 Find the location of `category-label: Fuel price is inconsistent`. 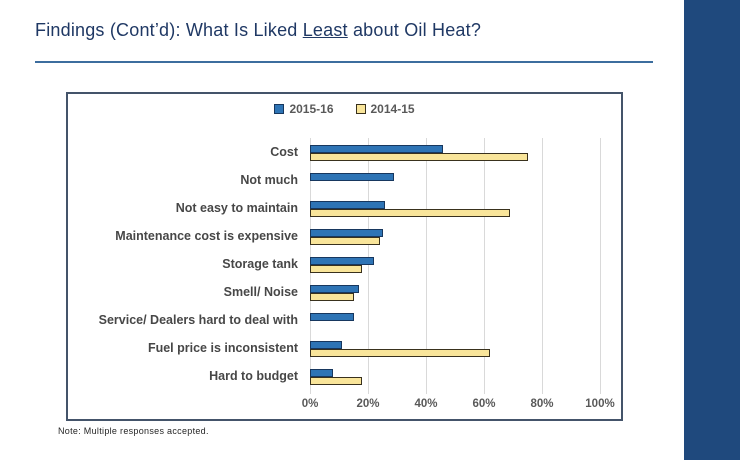

category-label: Fuel price is inconsistent is located at coordinates (222, 348).